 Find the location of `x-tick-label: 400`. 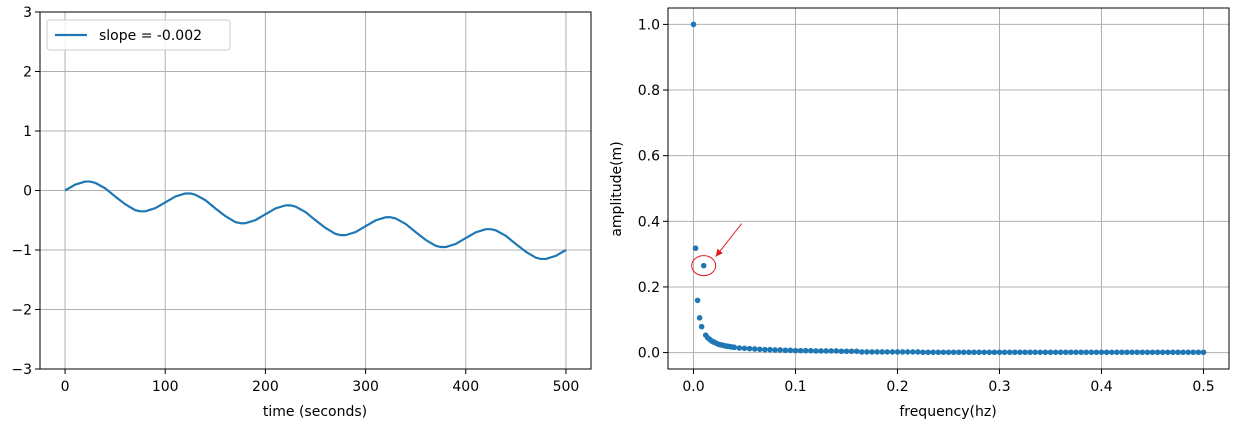

x-tick-label: 400 is located at coordinates (465, 387).